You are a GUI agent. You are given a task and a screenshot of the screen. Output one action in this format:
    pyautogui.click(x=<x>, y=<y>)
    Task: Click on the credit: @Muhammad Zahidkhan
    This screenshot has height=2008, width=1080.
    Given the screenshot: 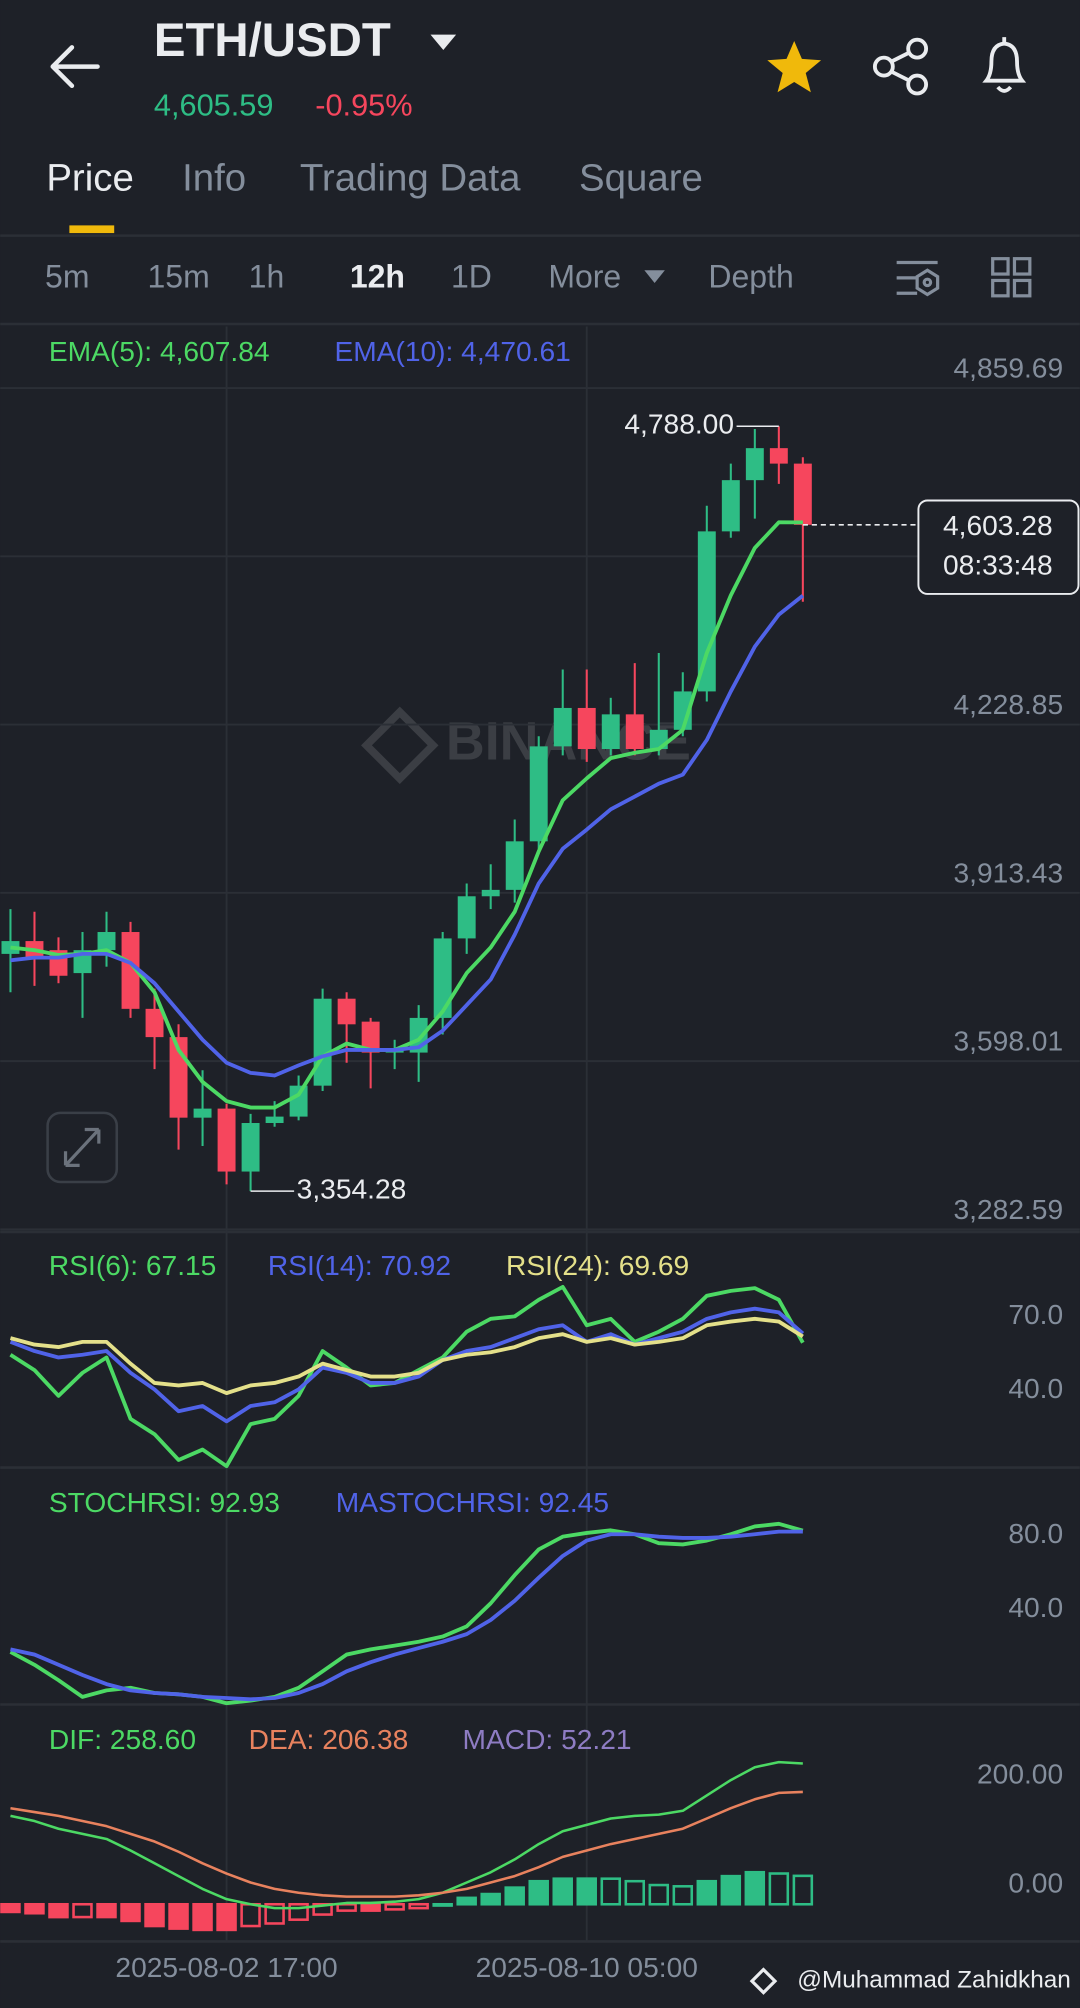 What is the action you would take?
    pyautogui.click(x=934, y=1980)
    